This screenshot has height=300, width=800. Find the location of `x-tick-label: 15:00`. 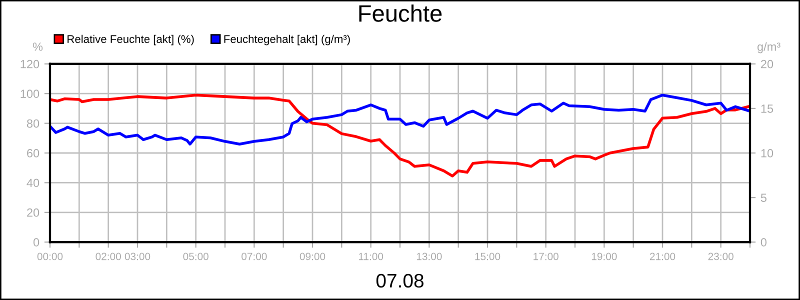

x-tick-label: 15:00 is located at coordinates (487, 256).